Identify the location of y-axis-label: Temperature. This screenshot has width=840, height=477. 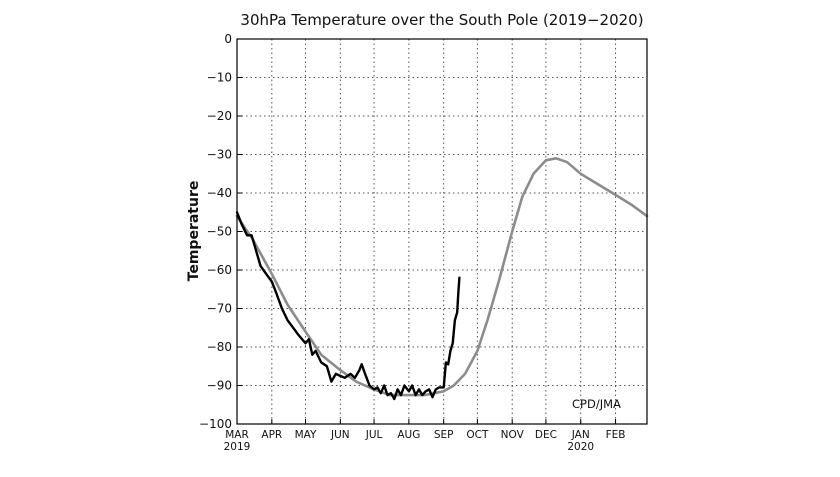
(194, 231).